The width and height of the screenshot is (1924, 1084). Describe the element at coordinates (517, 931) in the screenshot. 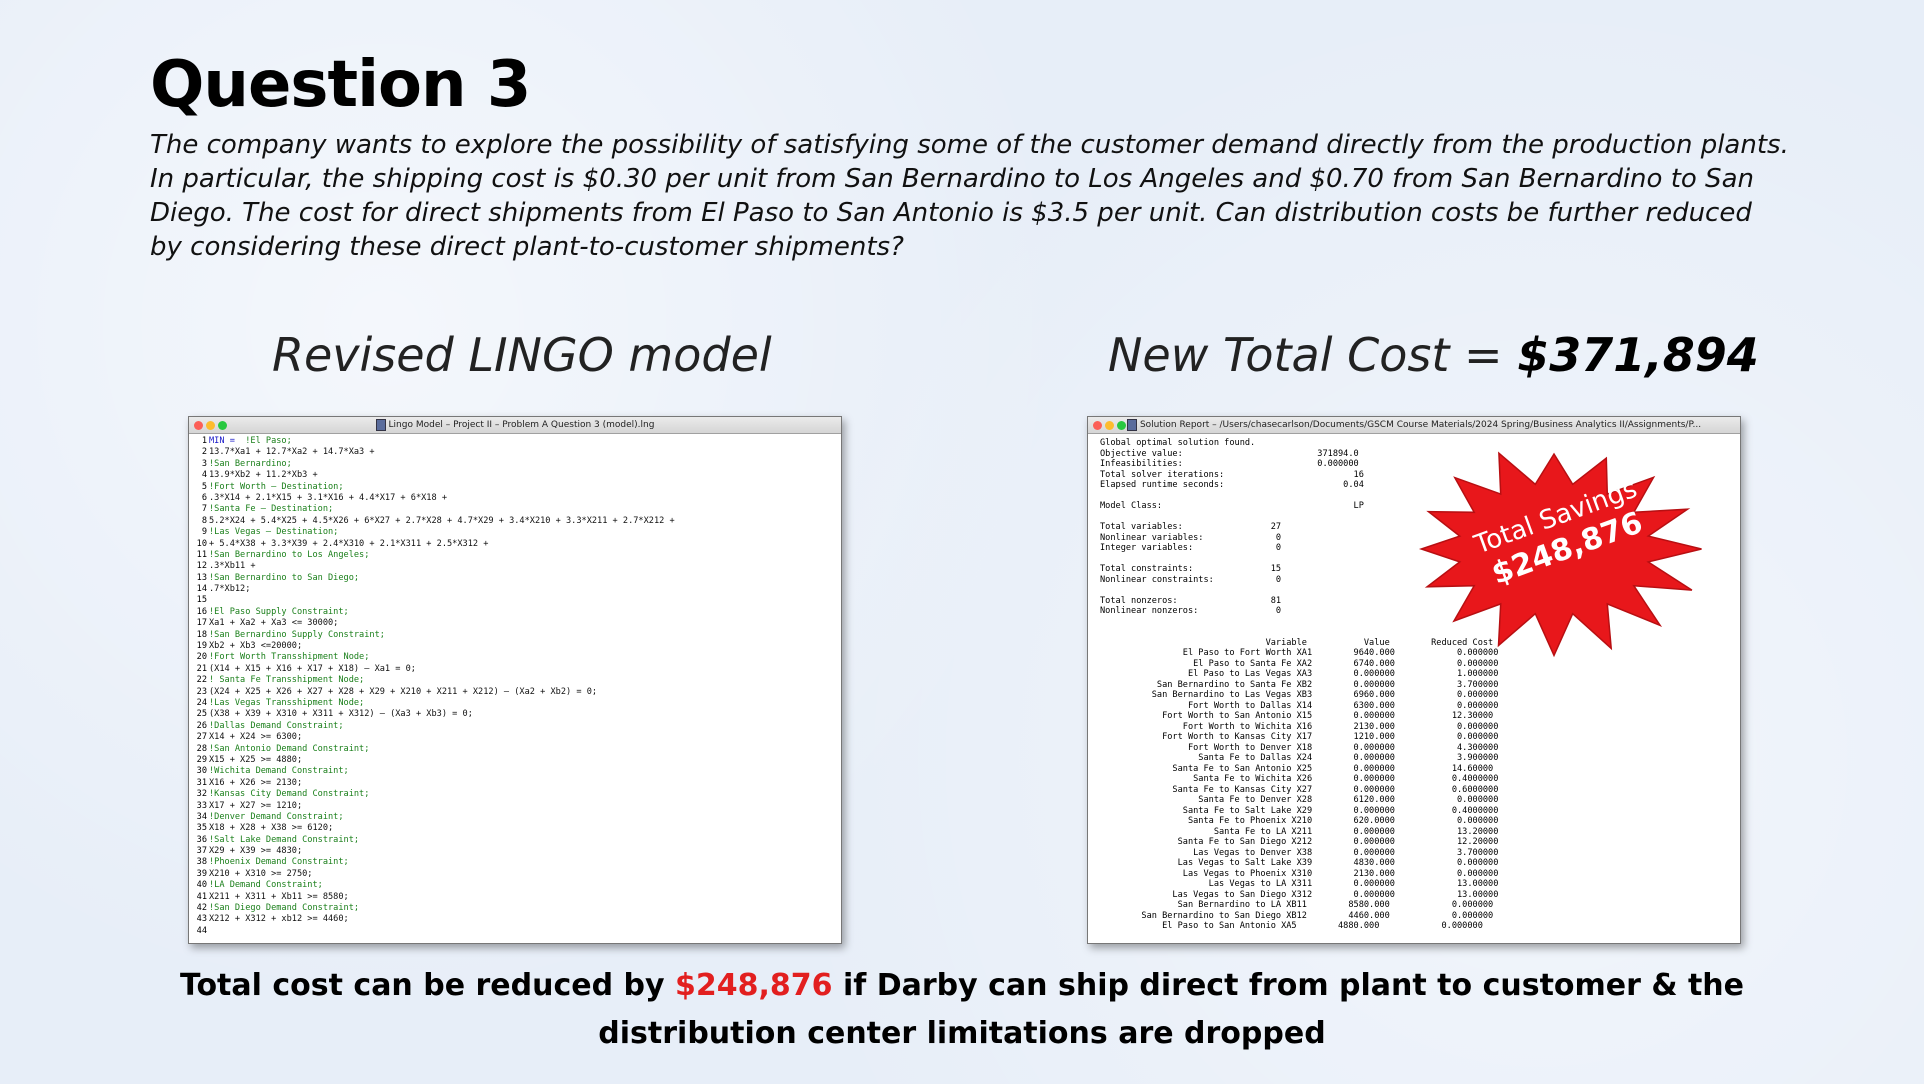

I see `code-line: 44` at that location.